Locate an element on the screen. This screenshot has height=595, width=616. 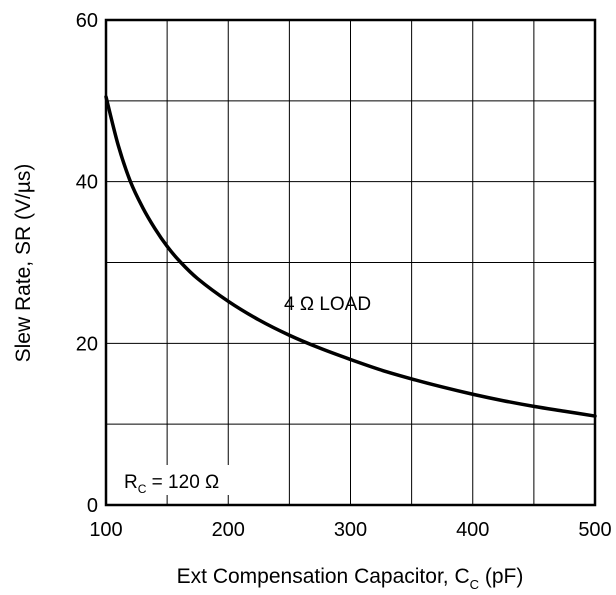
y-axis-title: Slew Rate, SR (V/µs) is located at coordinates (23, 263).